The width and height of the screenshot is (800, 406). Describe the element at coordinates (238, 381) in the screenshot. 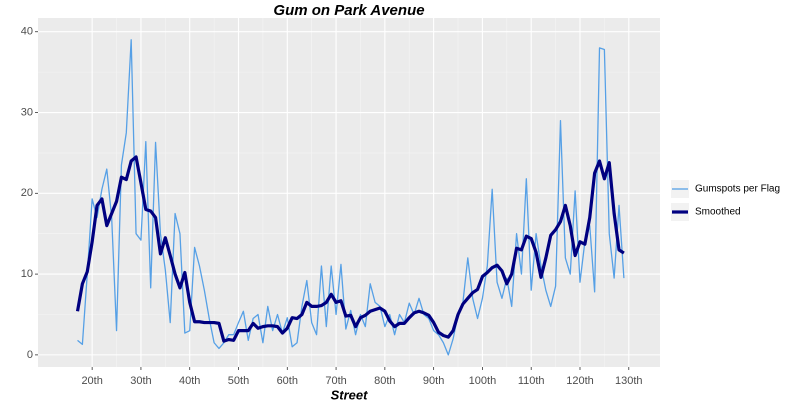

I see `x-tick-label: 50th` at that location.